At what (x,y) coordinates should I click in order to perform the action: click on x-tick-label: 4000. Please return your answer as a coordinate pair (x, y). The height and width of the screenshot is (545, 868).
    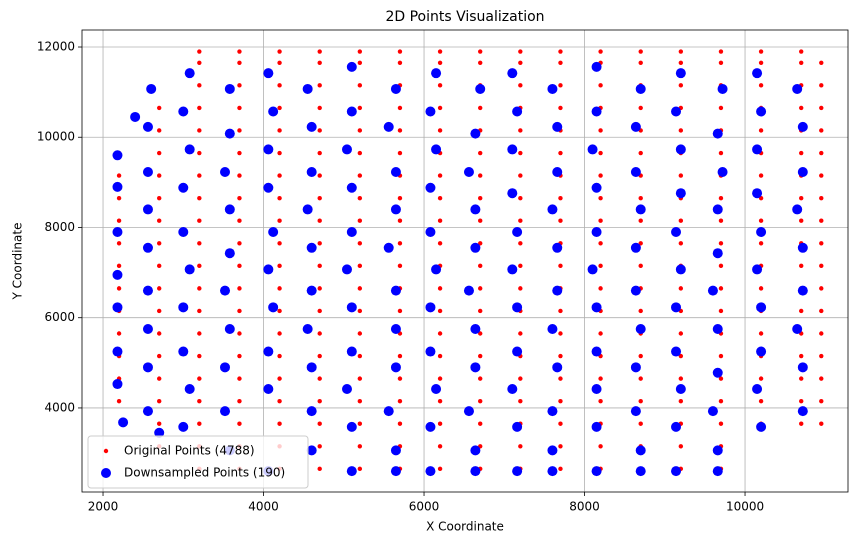
    Looking at the image, I should click on (263, 507).